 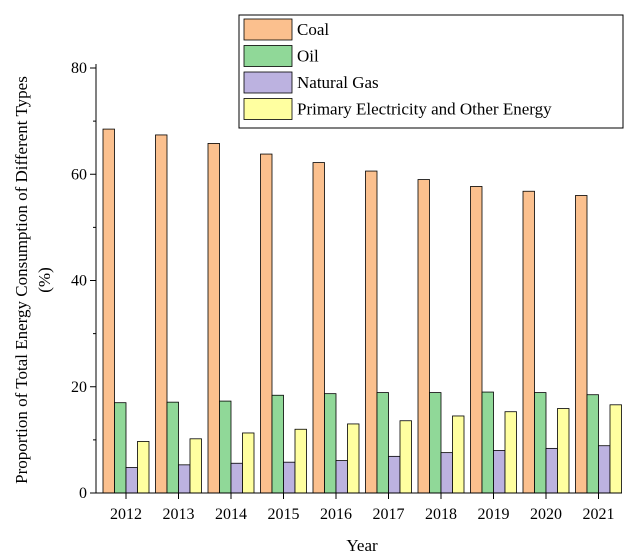 I want to click on bar-natural-gas-2020, so click(x=551, y=470).